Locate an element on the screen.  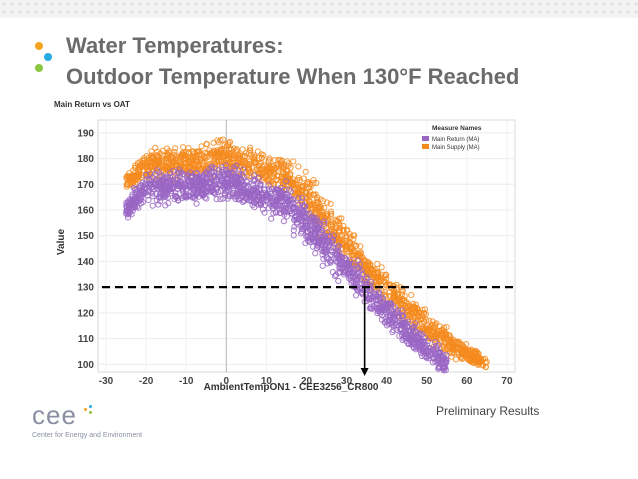
y-tick-label: 150 is located at coordinates (85, 236).